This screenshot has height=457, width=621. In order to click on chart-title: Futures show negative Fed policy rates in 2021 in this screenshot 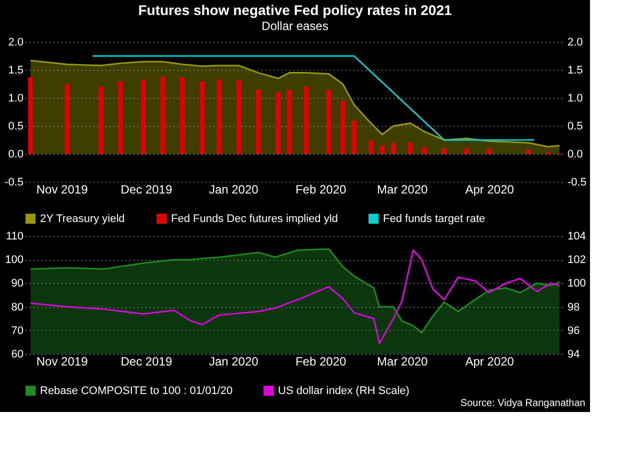, I will do `click(295, 10)`.